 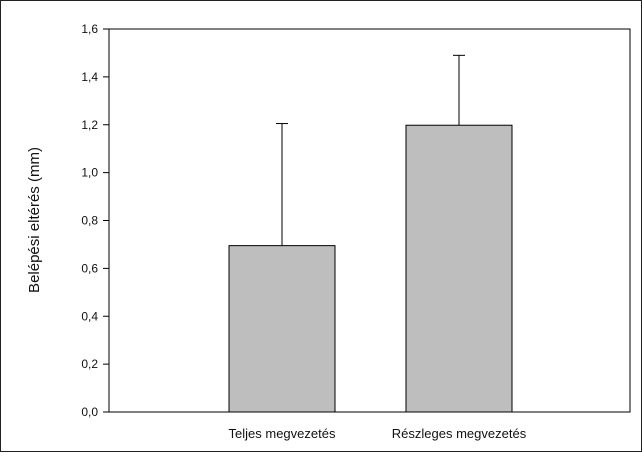 I want to click on y-tick-label: 0,6, so click(x=89, y=268).